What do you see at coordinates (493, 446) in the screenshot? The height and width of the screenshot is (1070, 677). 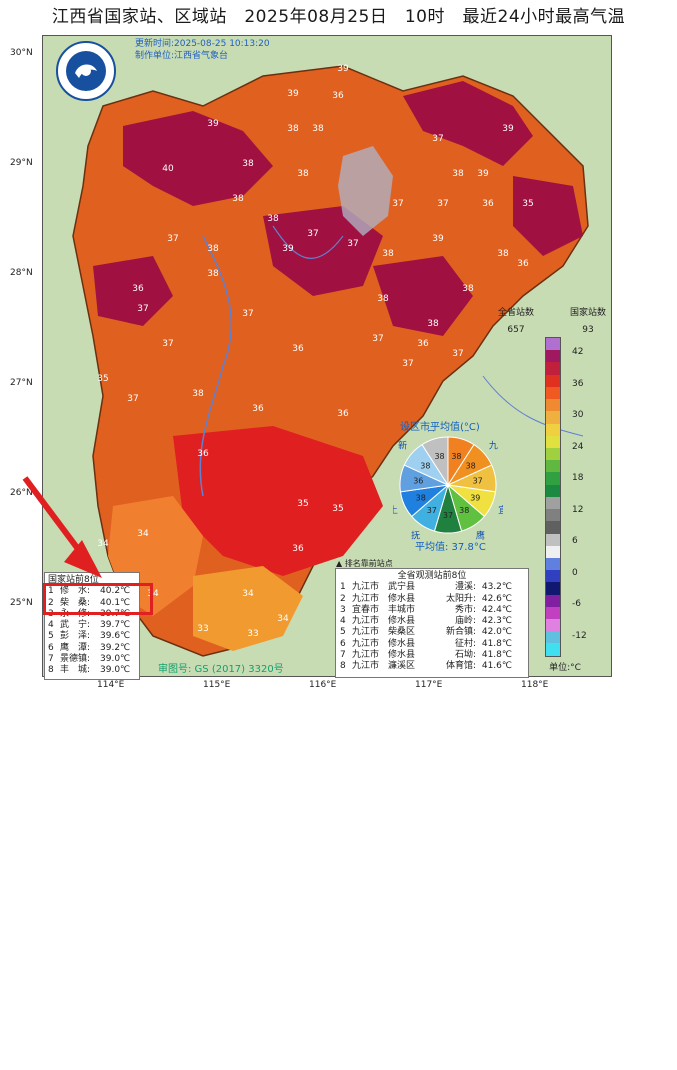 I see `pie-slice-city: 九` at bounding box center [493, 446].